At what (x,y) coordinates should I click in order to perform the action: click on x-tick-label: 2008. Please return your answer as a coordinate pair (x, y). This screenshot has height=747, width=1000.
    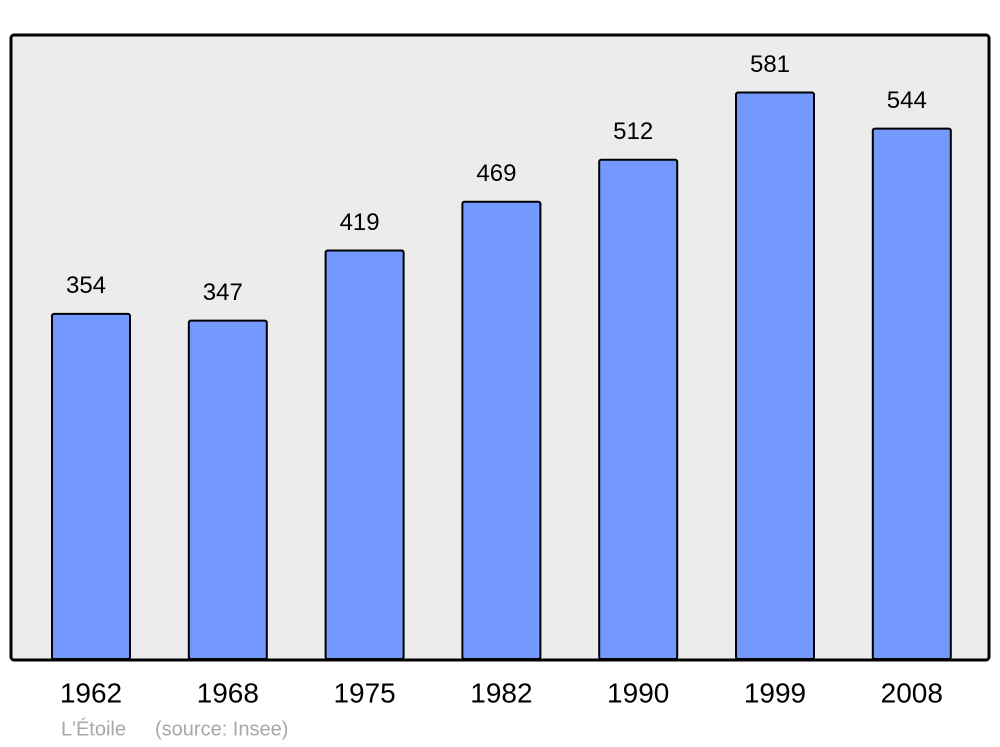
    Looking at the image, I should click on (912, 692).